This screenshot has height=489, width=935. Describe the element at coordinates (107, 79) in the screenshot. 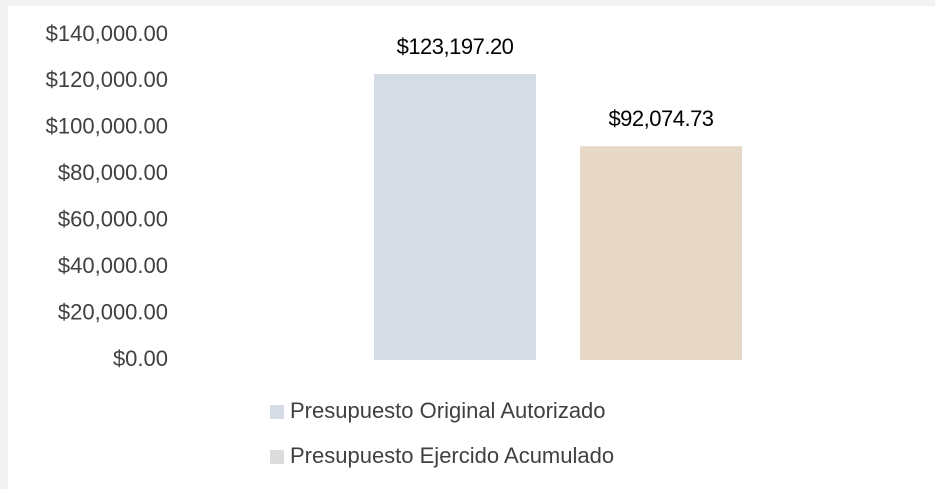

I see `y-tick-label: $120,000.00` at that location.